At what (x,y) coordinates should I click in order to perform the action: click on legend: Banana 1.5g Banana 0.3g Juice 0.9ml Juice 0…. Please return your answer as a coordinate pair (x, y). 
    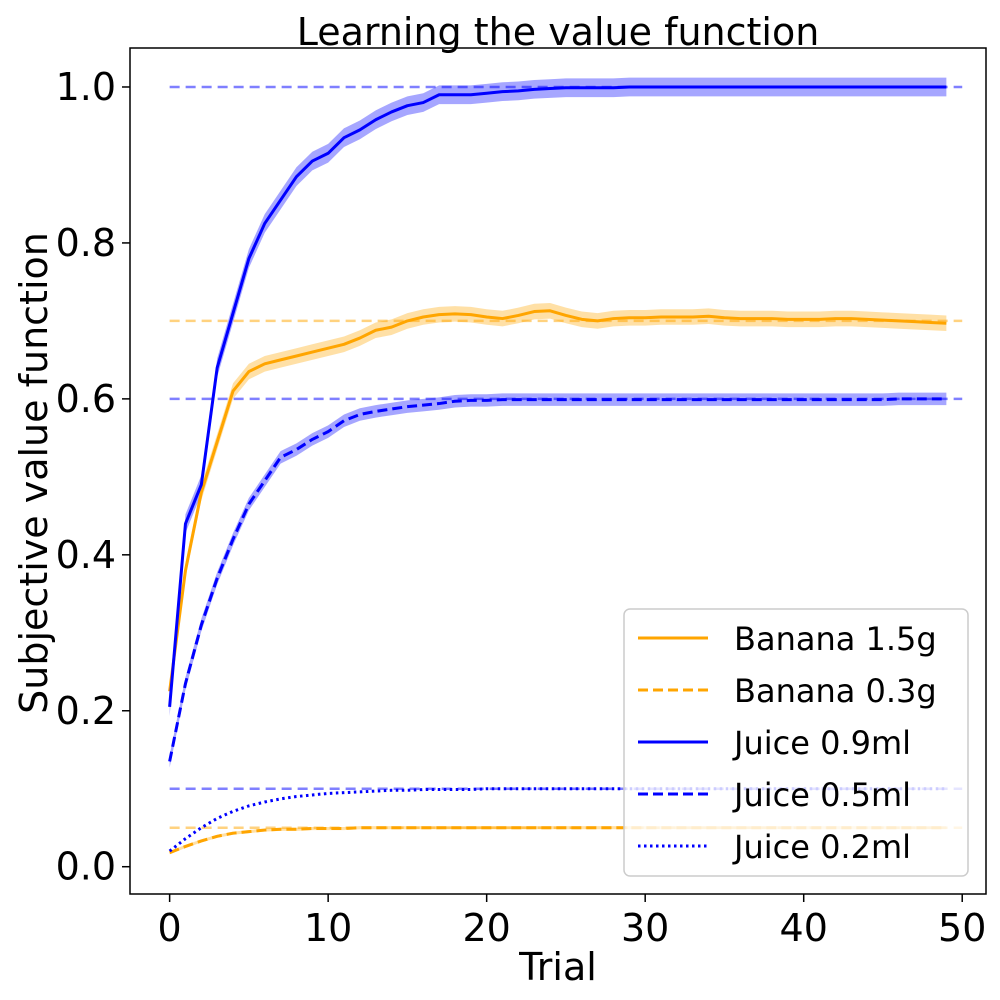
    Looking at the image, I should click on (796, 742).